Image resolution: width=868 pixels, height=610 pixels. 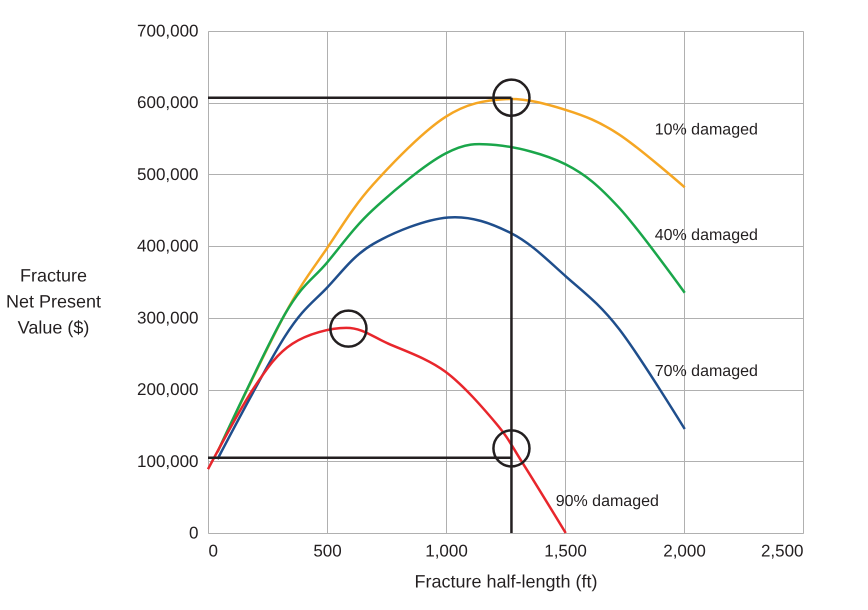 What do you see at coordinates (167, 246) in the screenshot?
I see `y-tick-label: 400,000` at bounding box center [167, 246].